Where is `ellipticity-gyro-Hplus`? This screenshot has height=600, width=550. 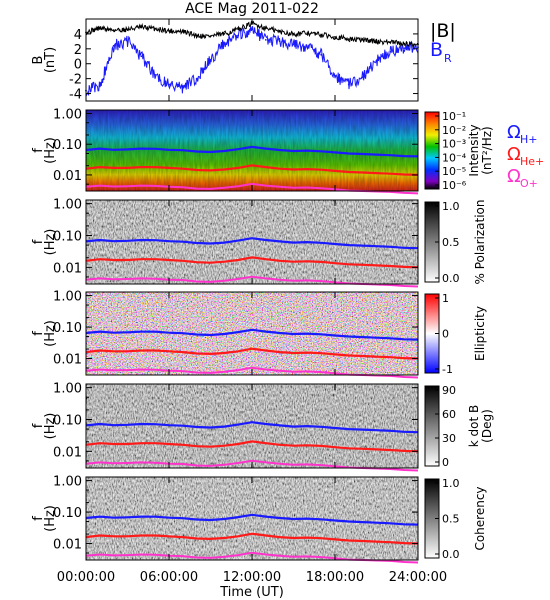
ellipticity-gyro-Hplus is located at coordinates (252, 334).